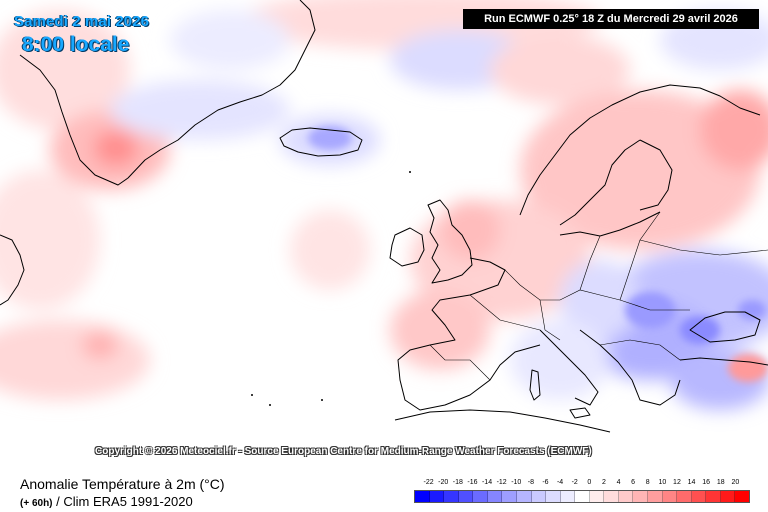 The image size is (768, 512). I want to click on north-america-coast, so click(12, 270).